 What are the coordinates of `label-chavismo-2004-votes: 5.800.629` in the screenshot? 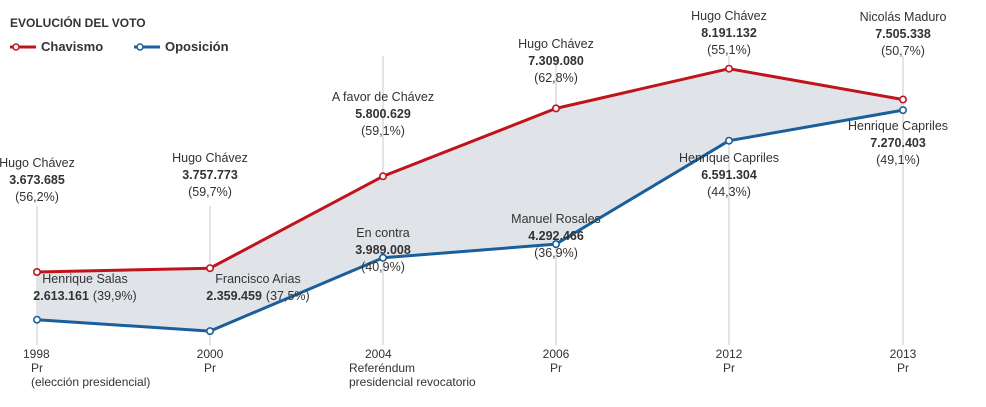 It's located at (383, 114).